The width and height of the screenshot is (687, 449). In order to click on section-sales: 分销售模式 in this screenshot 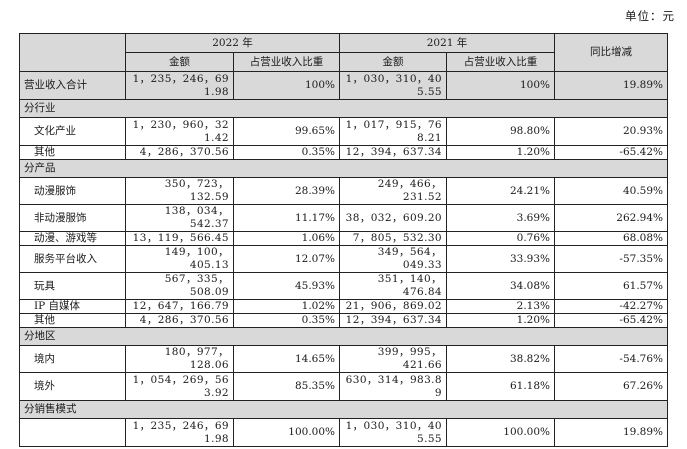, I will do `click(343, 409)`.